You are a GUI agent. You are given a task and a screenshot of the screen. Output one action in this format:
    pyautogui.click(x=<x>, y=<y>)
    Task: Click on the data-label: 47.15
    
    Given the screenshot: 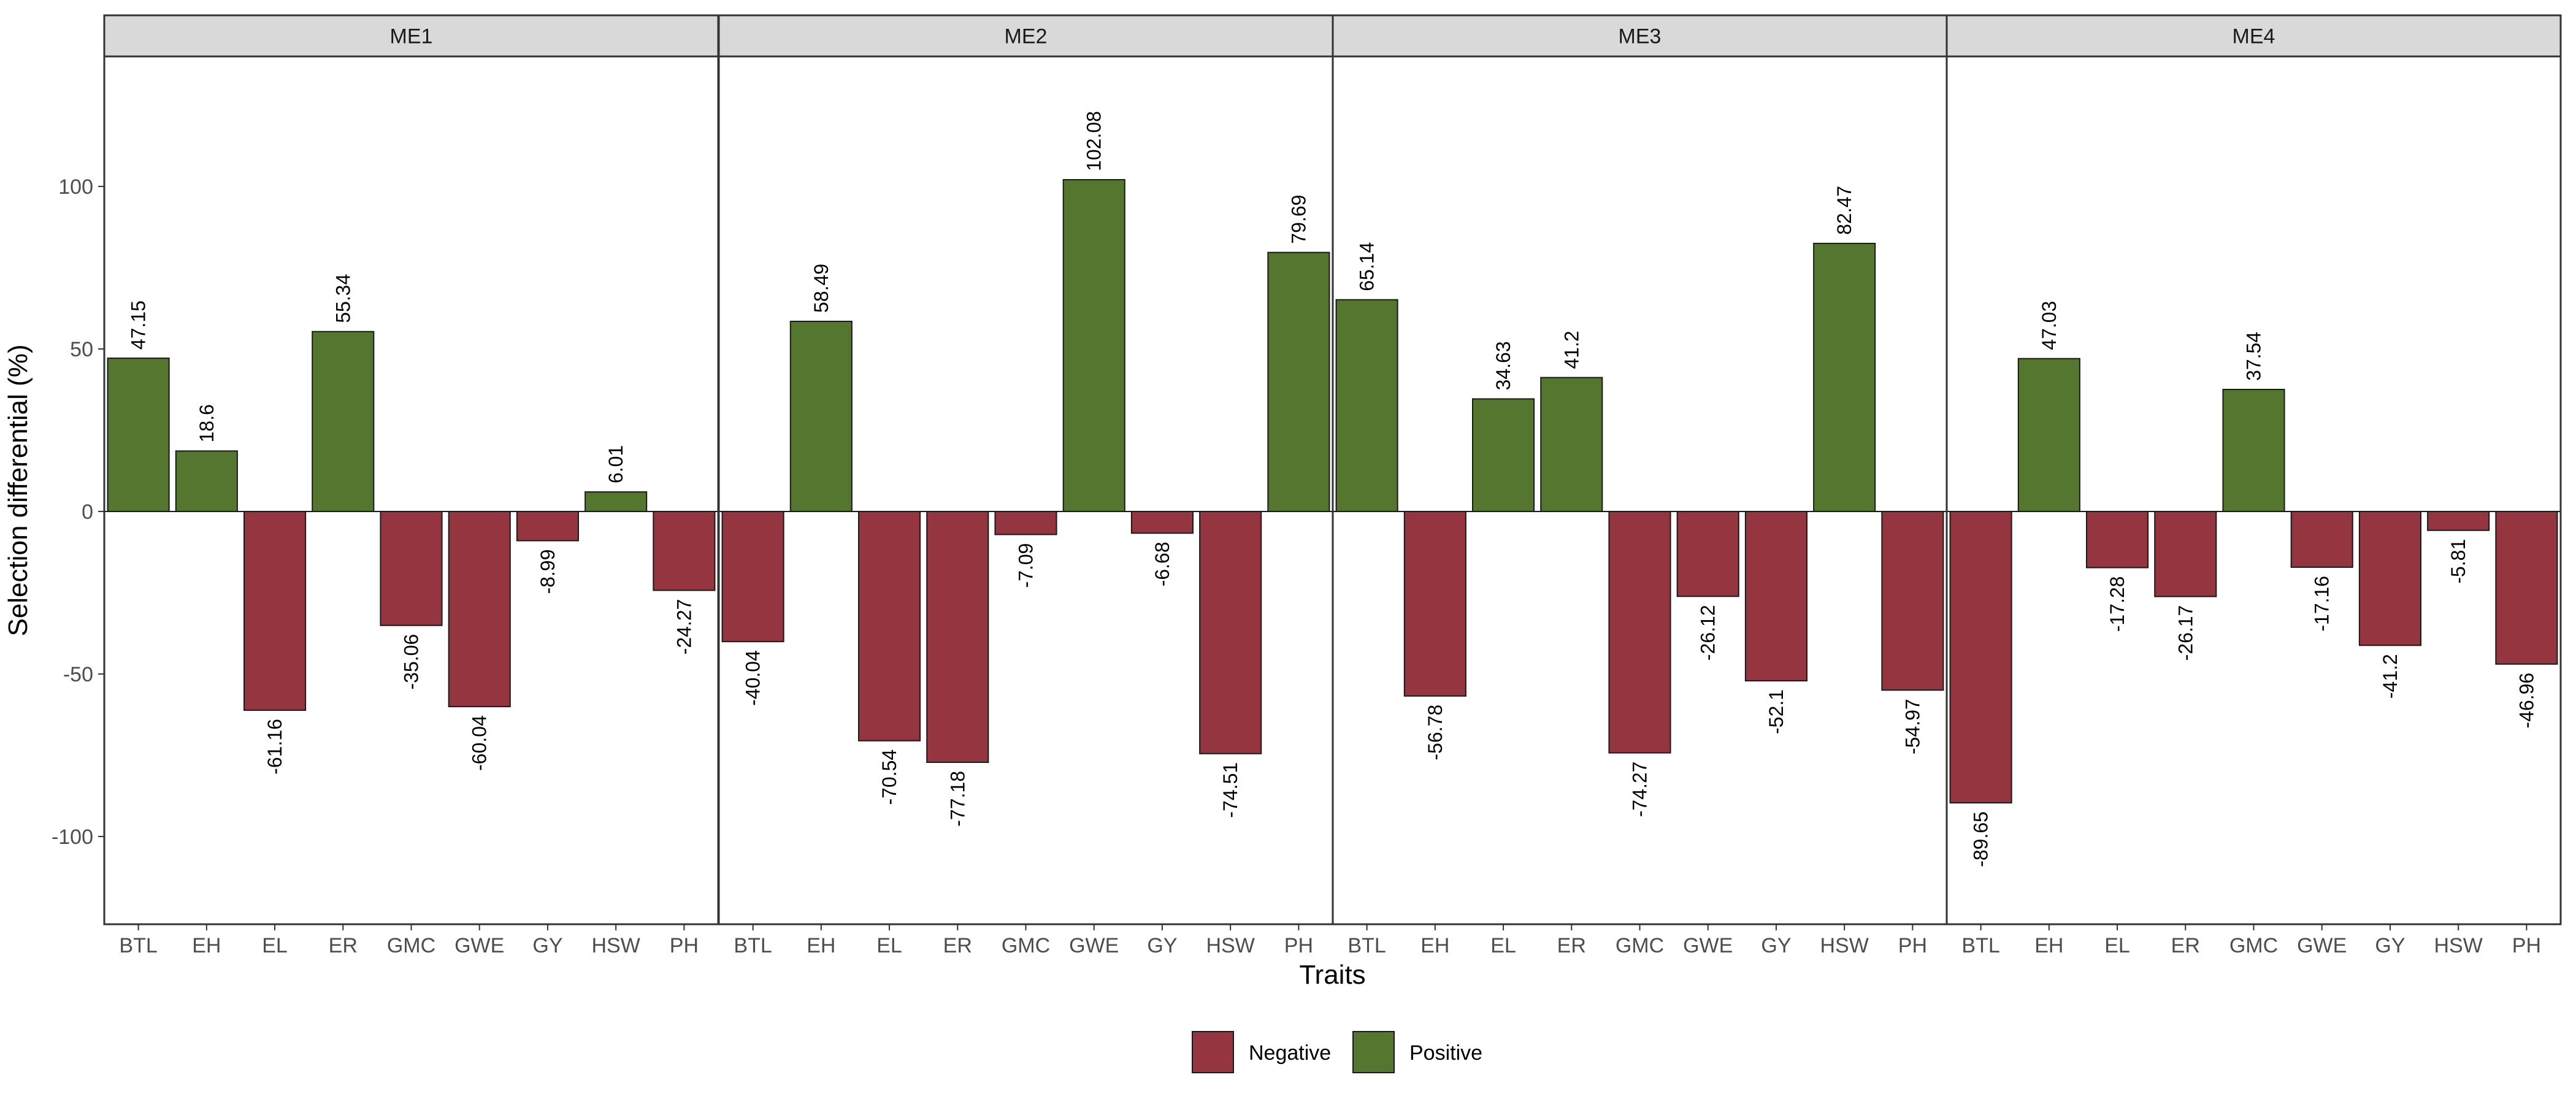 What is the action you would take?
    pyautogui.click(x=139, y=325)
    